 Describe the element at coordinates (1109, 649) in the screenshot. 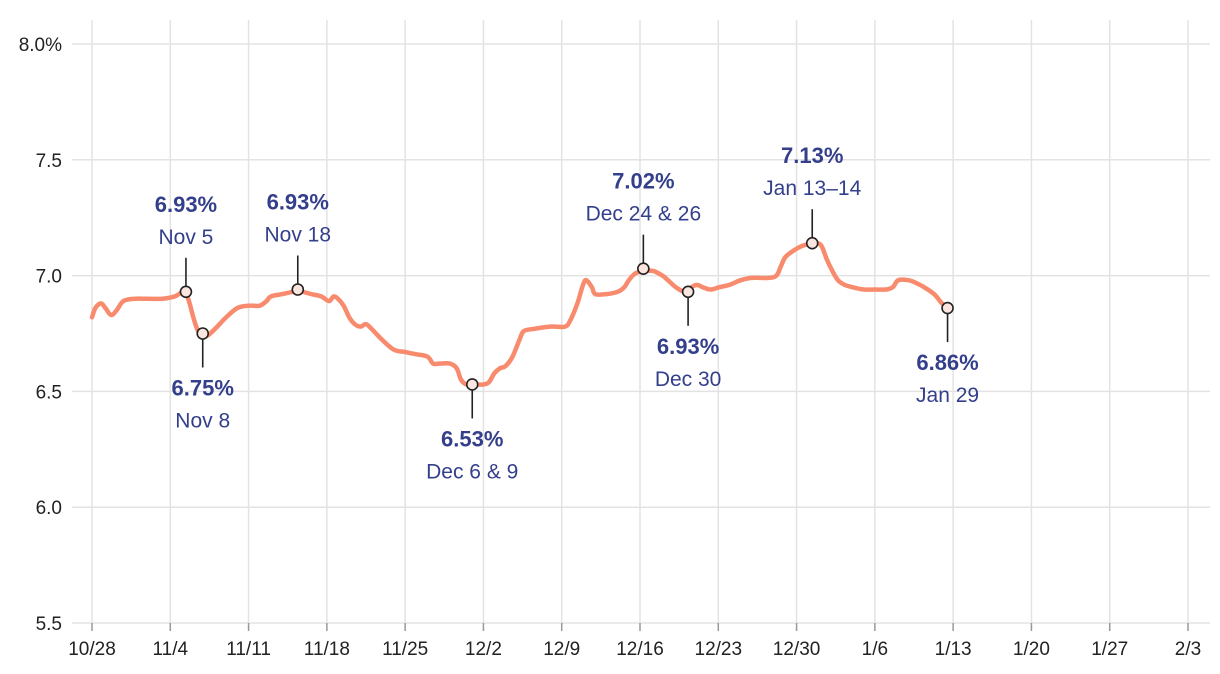

I see `x-tick-label: 1/27` at that location.